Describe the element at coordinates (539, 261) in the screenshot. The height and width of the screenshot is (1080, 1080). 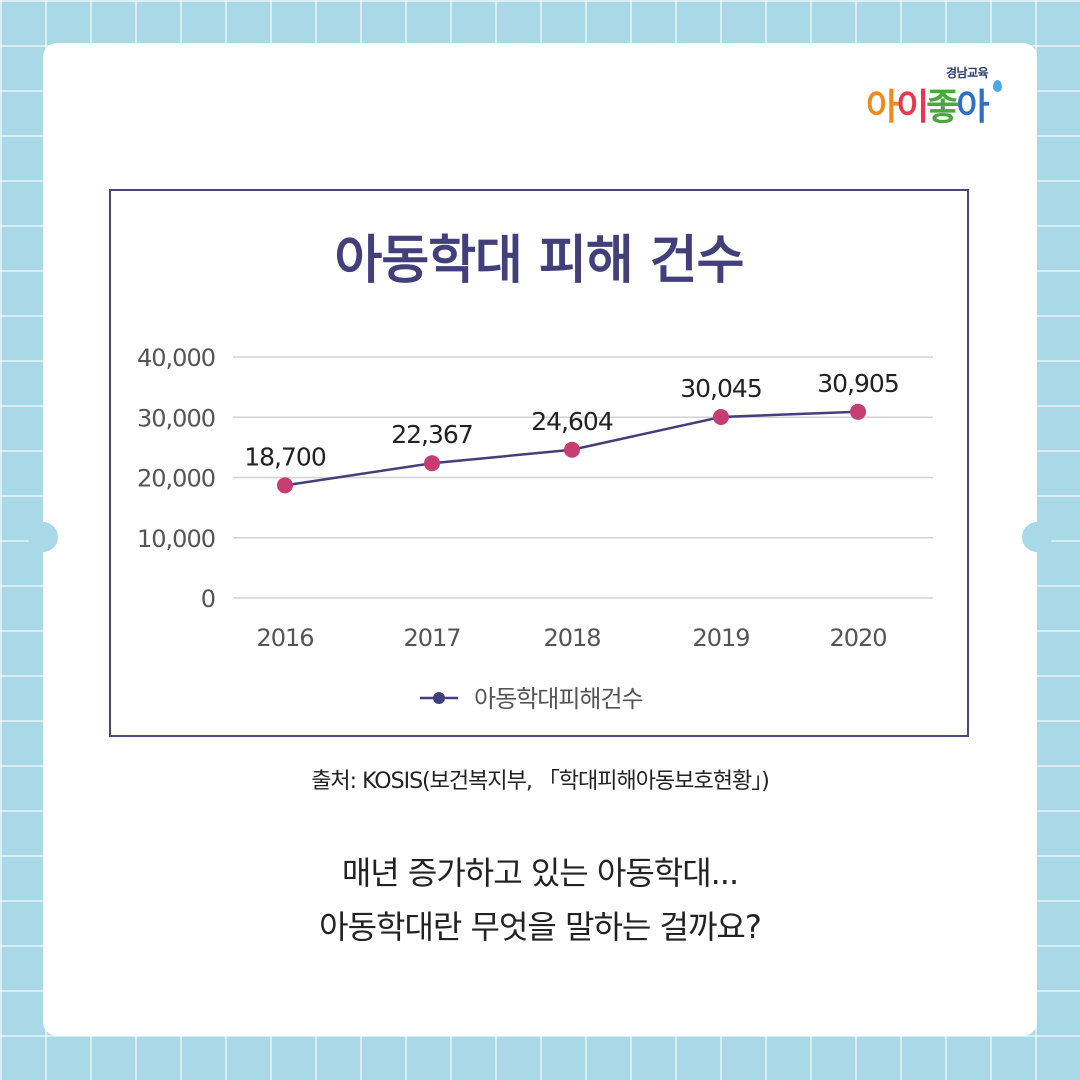
I see `chart-title: 아동학대 피해 건수` at that location.